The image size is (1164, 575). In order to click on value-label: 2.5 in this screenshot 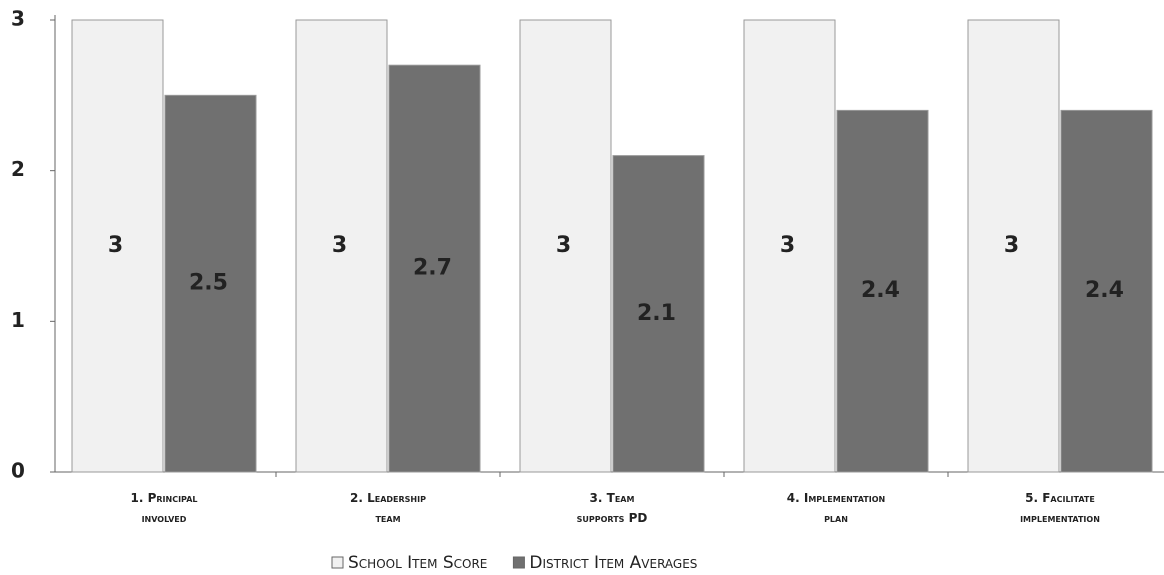, I will do `click(208, 283)`.